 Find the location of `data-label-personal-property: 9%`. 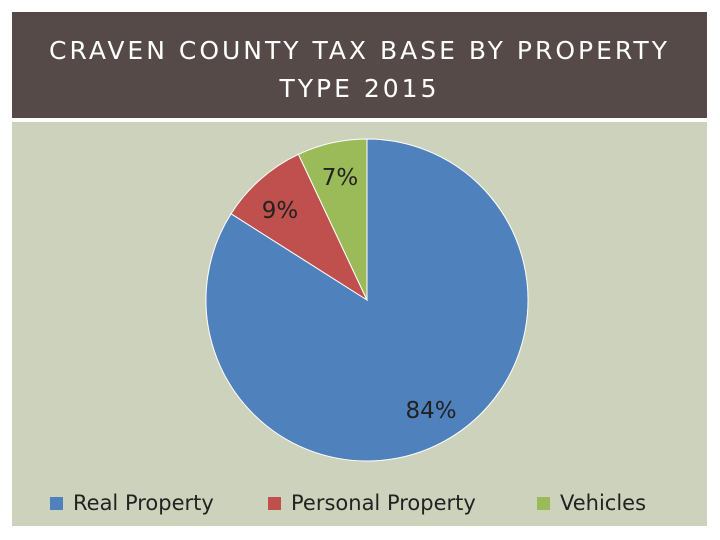

data-label-personal-property: 9% is located at coordinates (280, 211).